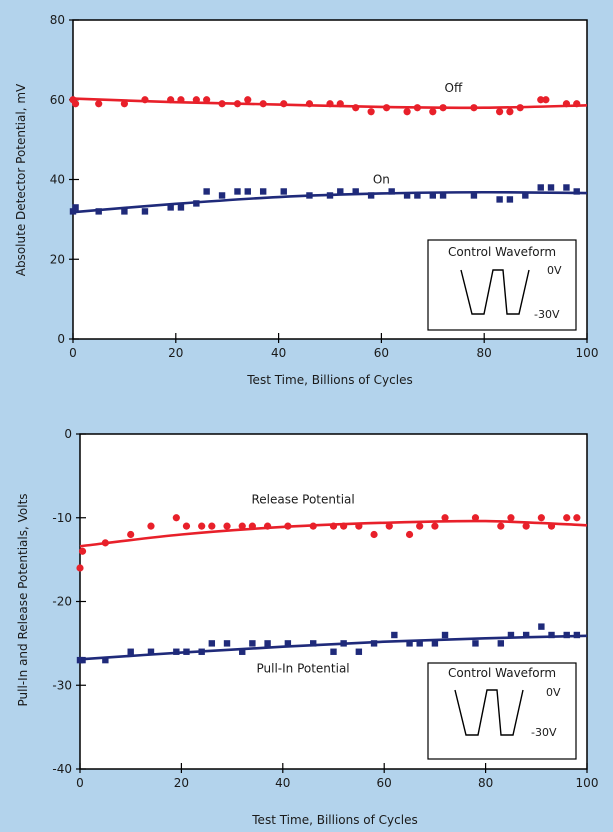 The height and width of the screenshot is (832, 613). What do you see at coordinates (57, 180) in the screenshot?
I see `chart1-y-tick-label: 40` at bounding box center [57, 180].